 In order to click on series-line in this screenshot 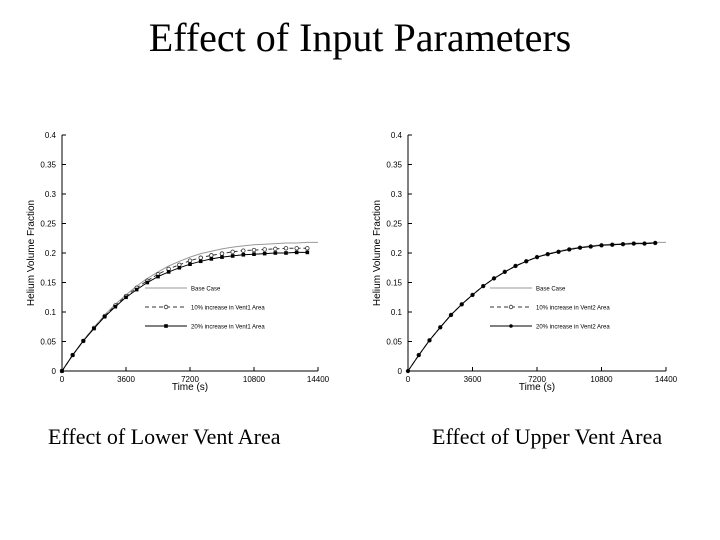, I will do `click(531, 307)`.